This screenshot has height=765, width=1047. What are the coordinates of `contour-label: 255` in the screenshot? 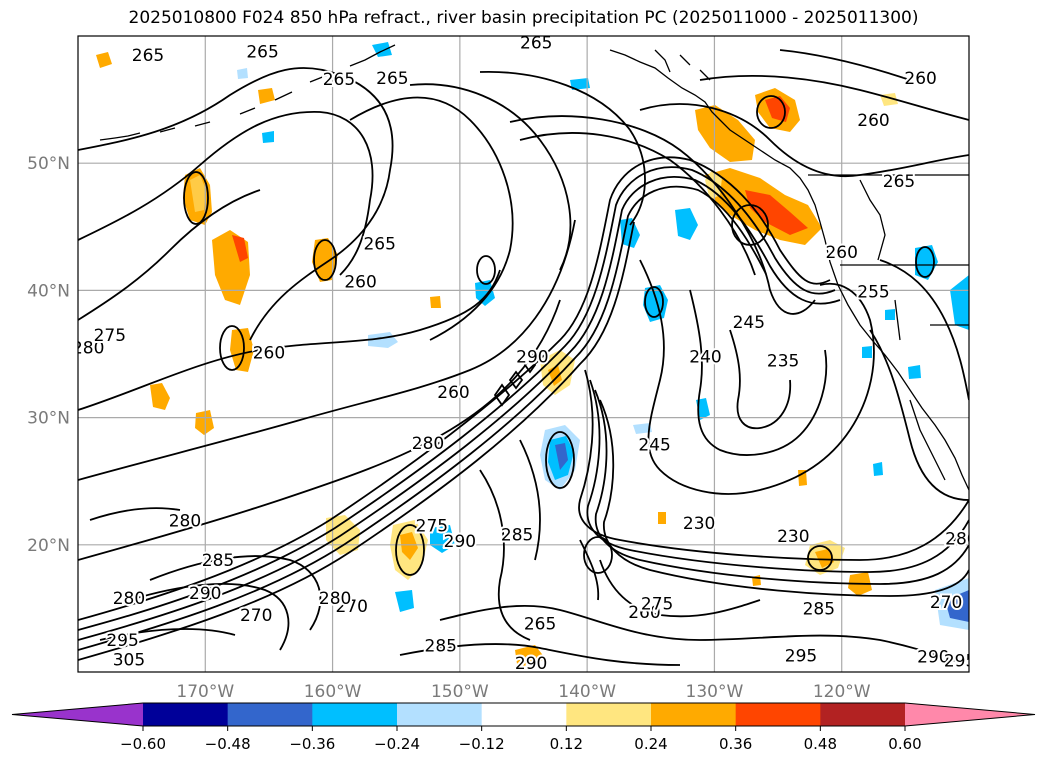 It's located at (873, 293).